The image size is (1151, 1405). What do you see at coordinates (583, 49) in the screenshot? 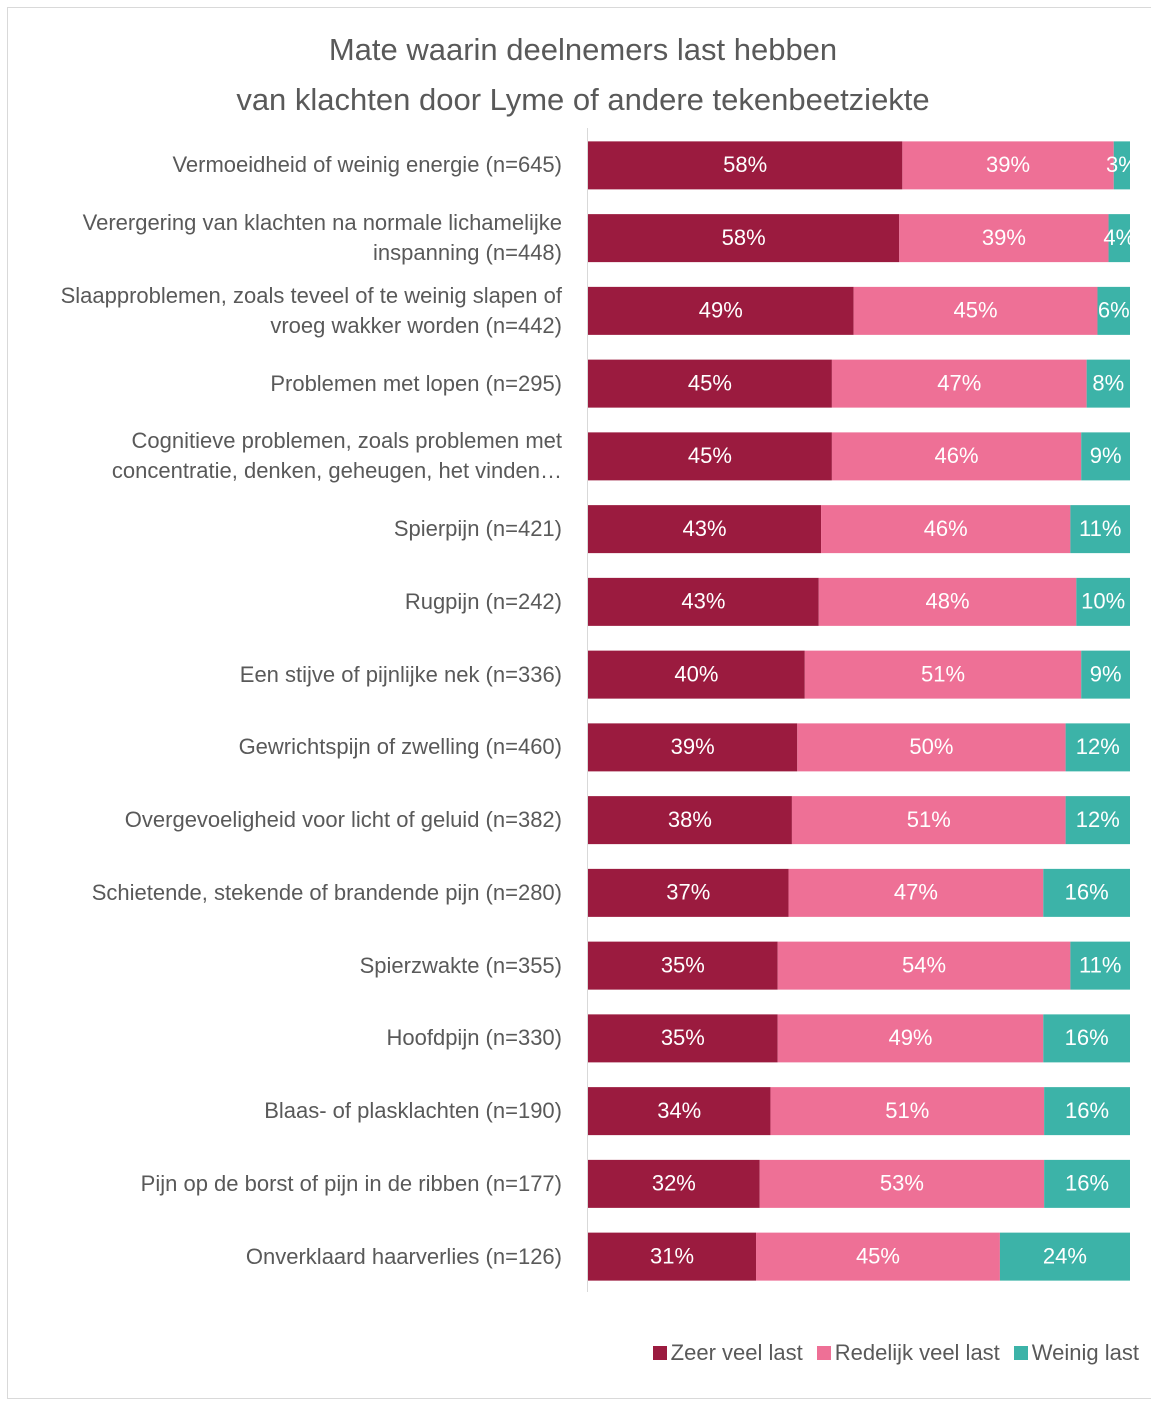
I see `chart-title: Mate waarin deelnemers last hebben` at bounding box center [583, 49].